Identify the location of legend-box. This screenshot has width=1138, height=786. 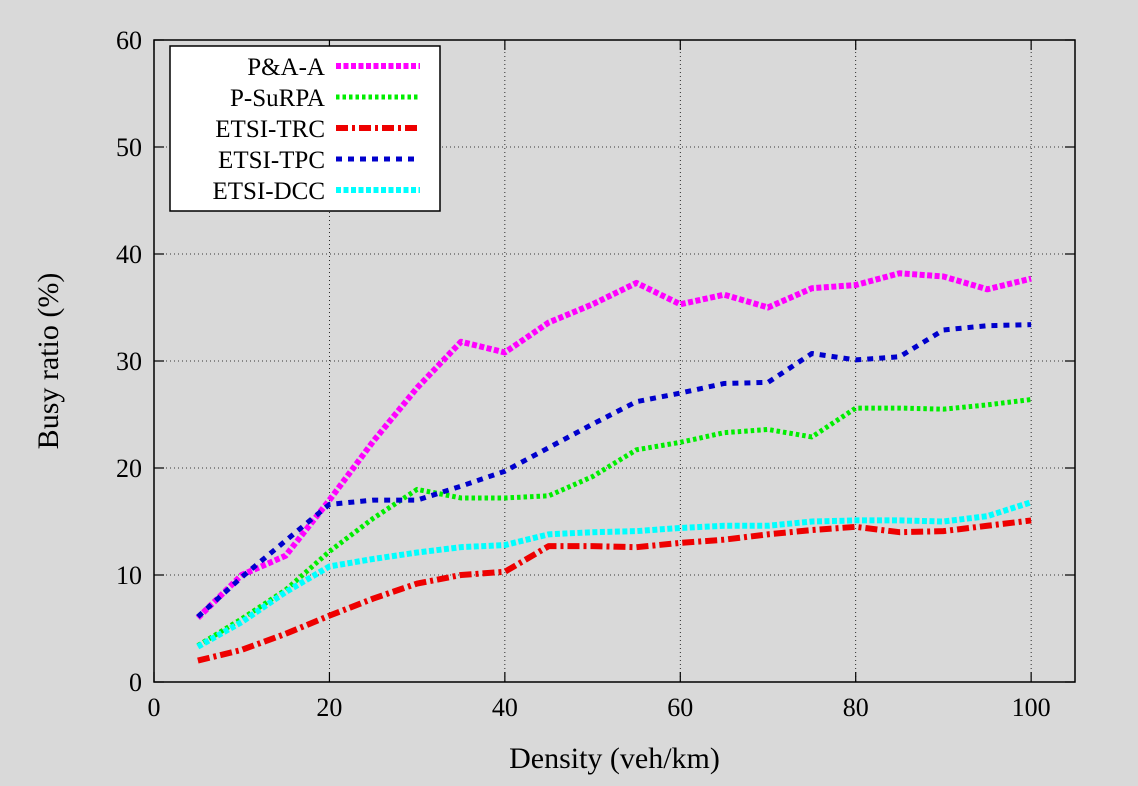
(305, 128).